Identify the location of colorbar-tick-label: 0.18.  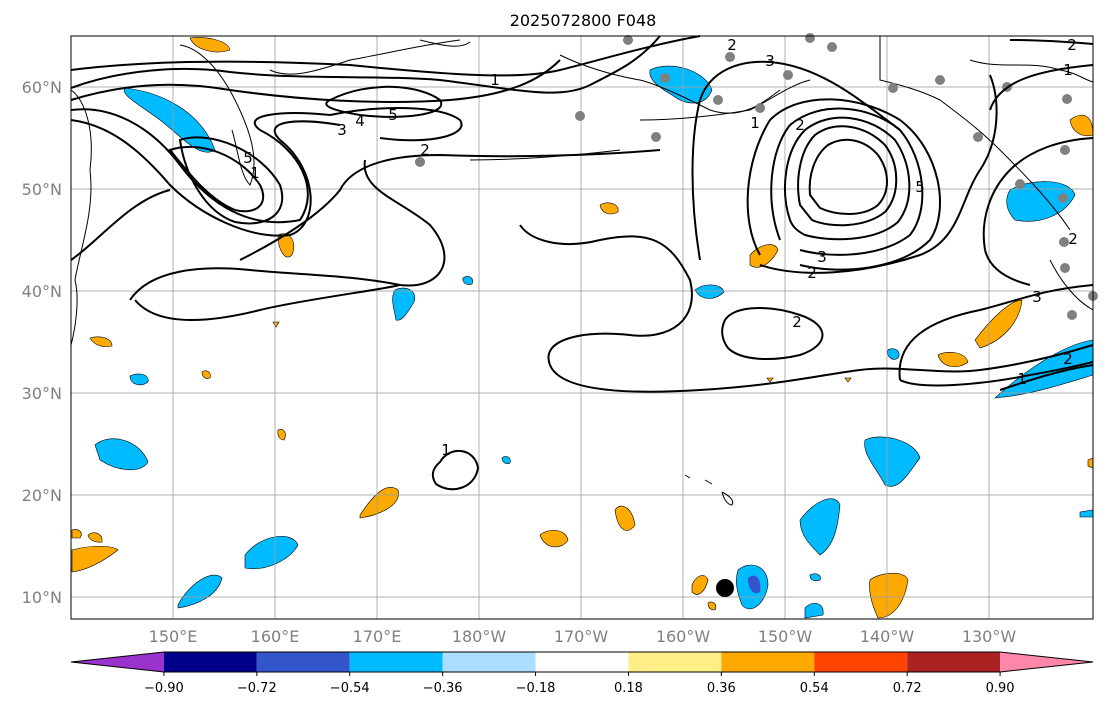
(628, 688).